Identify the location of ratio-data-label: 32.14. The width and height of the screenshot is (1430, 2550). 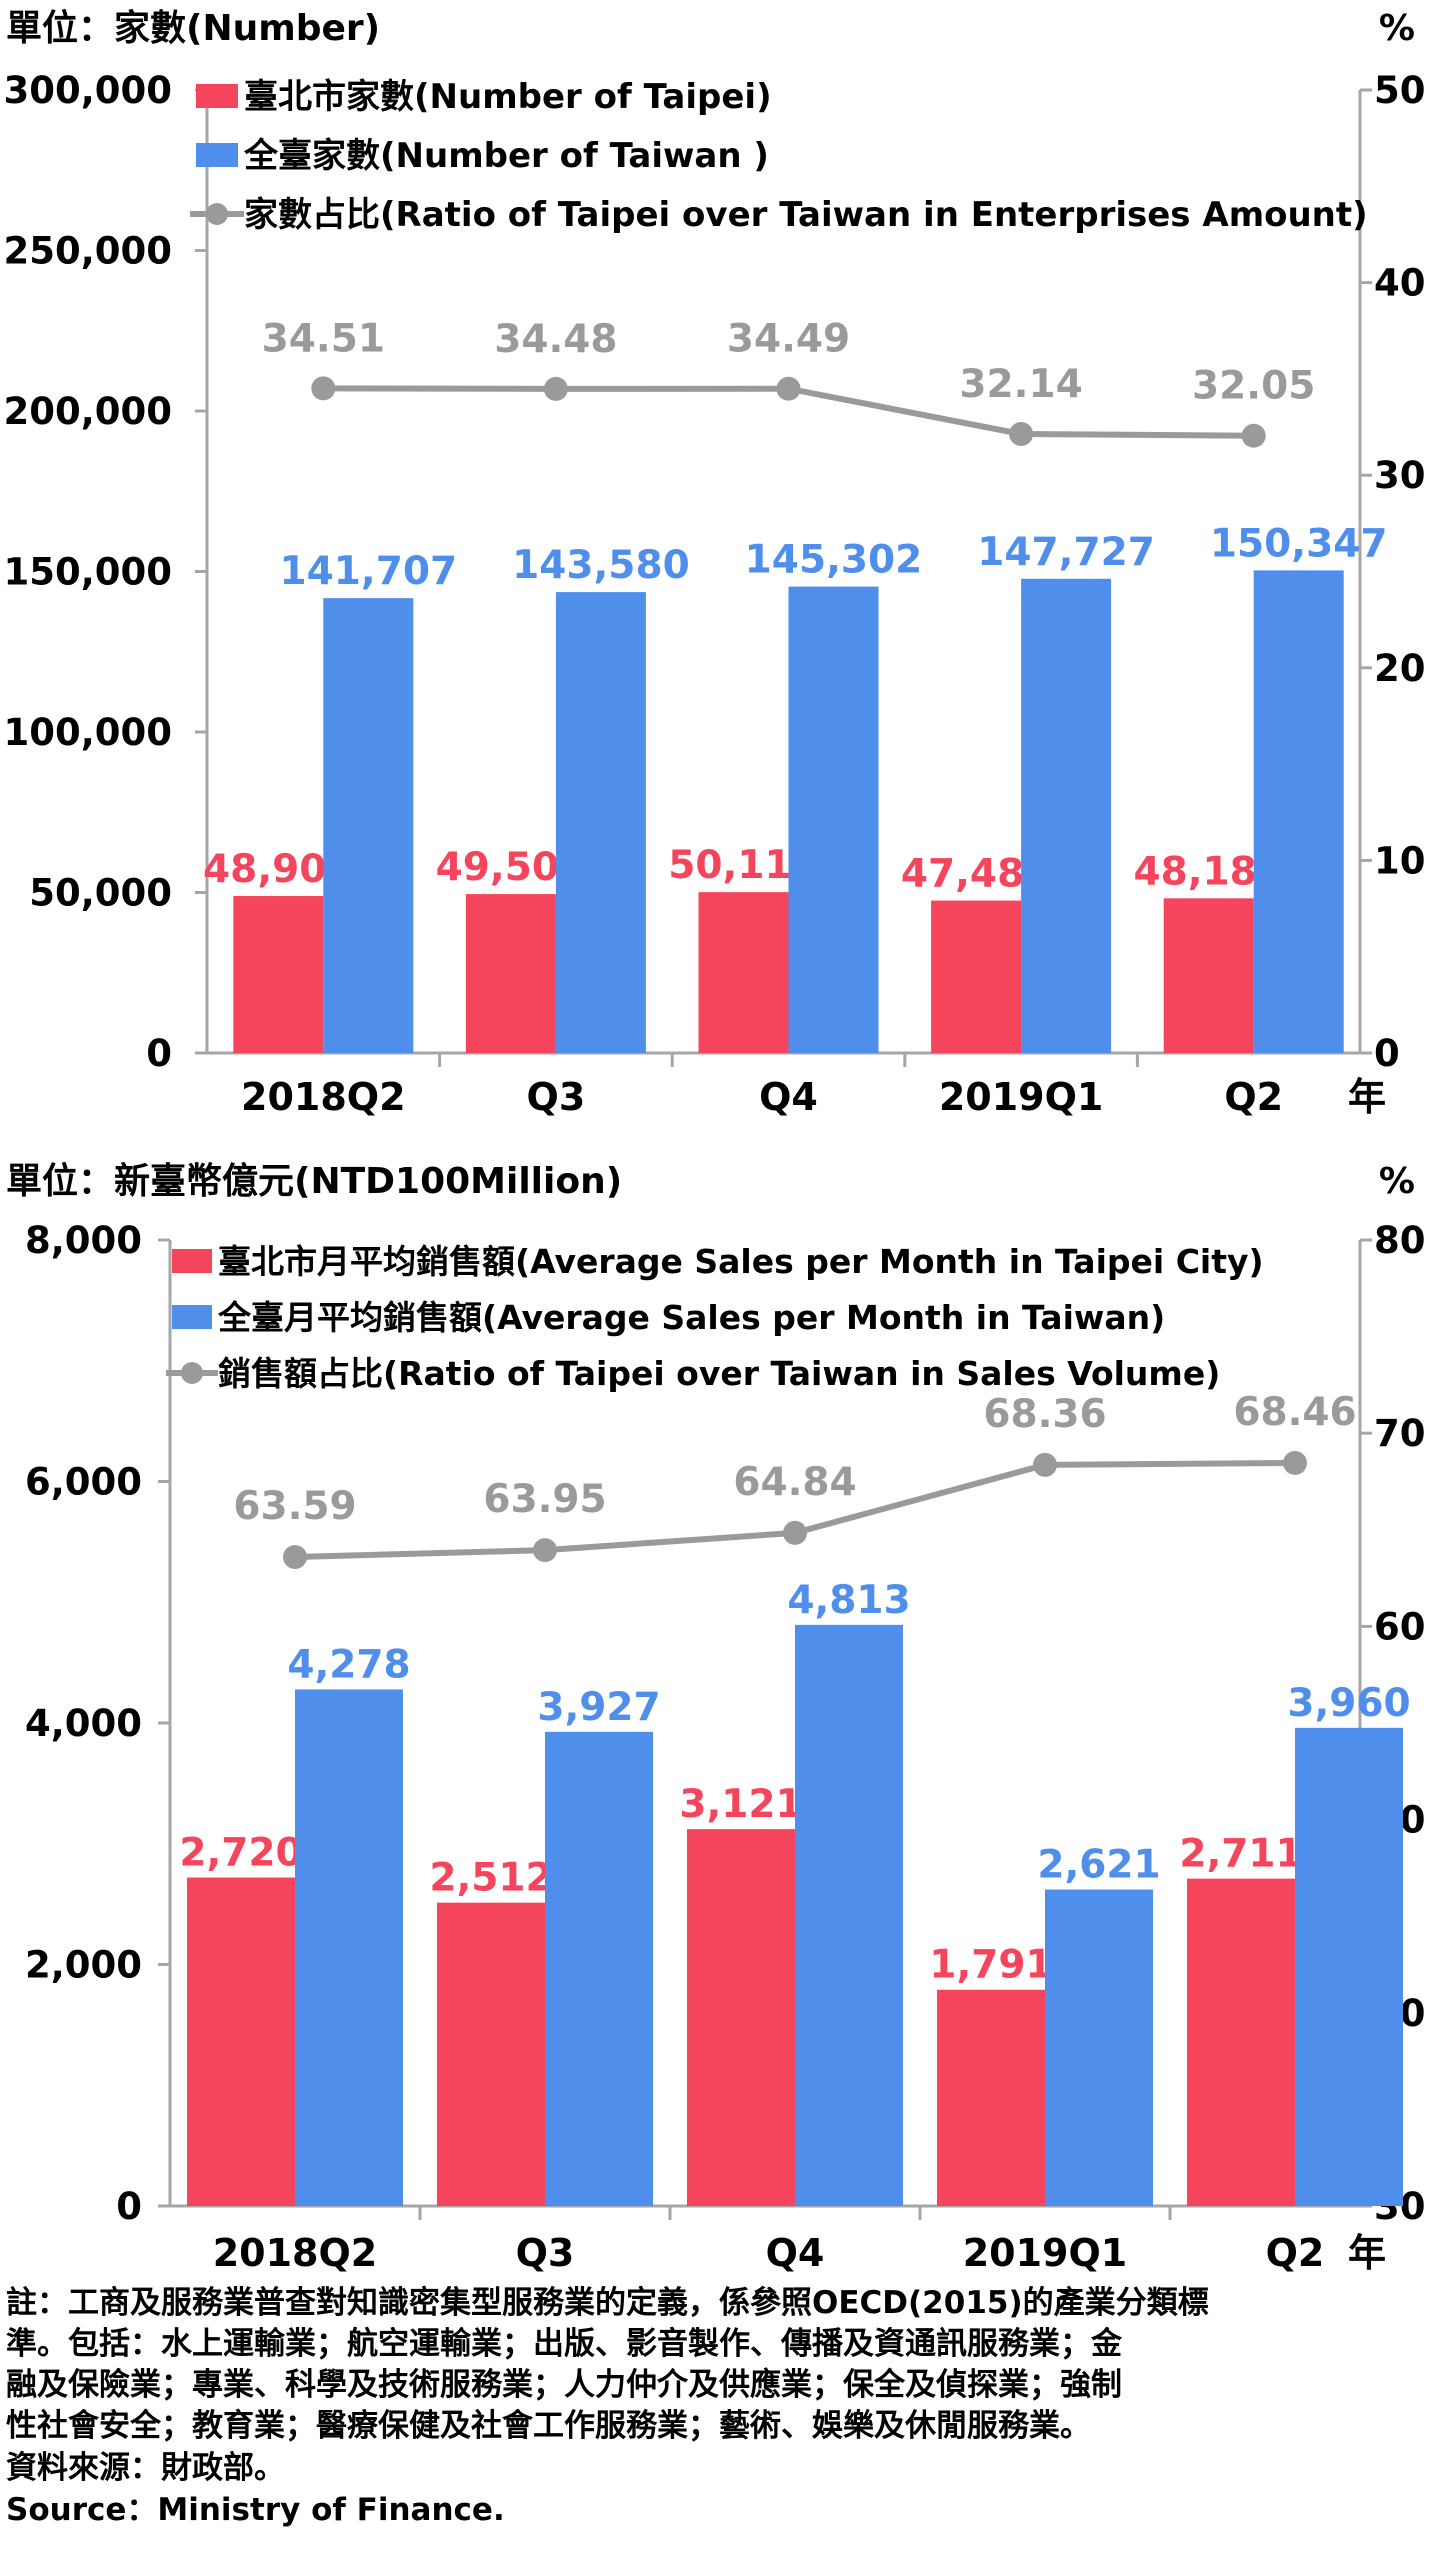
(1020, 384).